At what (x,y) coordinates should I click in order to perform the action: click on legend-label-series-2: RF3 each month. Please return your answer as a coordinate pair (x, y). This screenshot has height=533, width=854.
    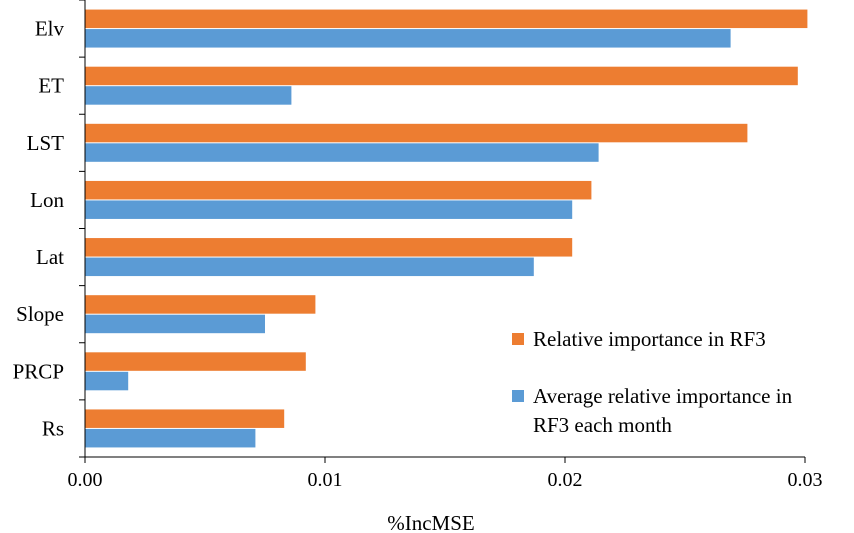
    Looking at the image, I should click on (602, 425).